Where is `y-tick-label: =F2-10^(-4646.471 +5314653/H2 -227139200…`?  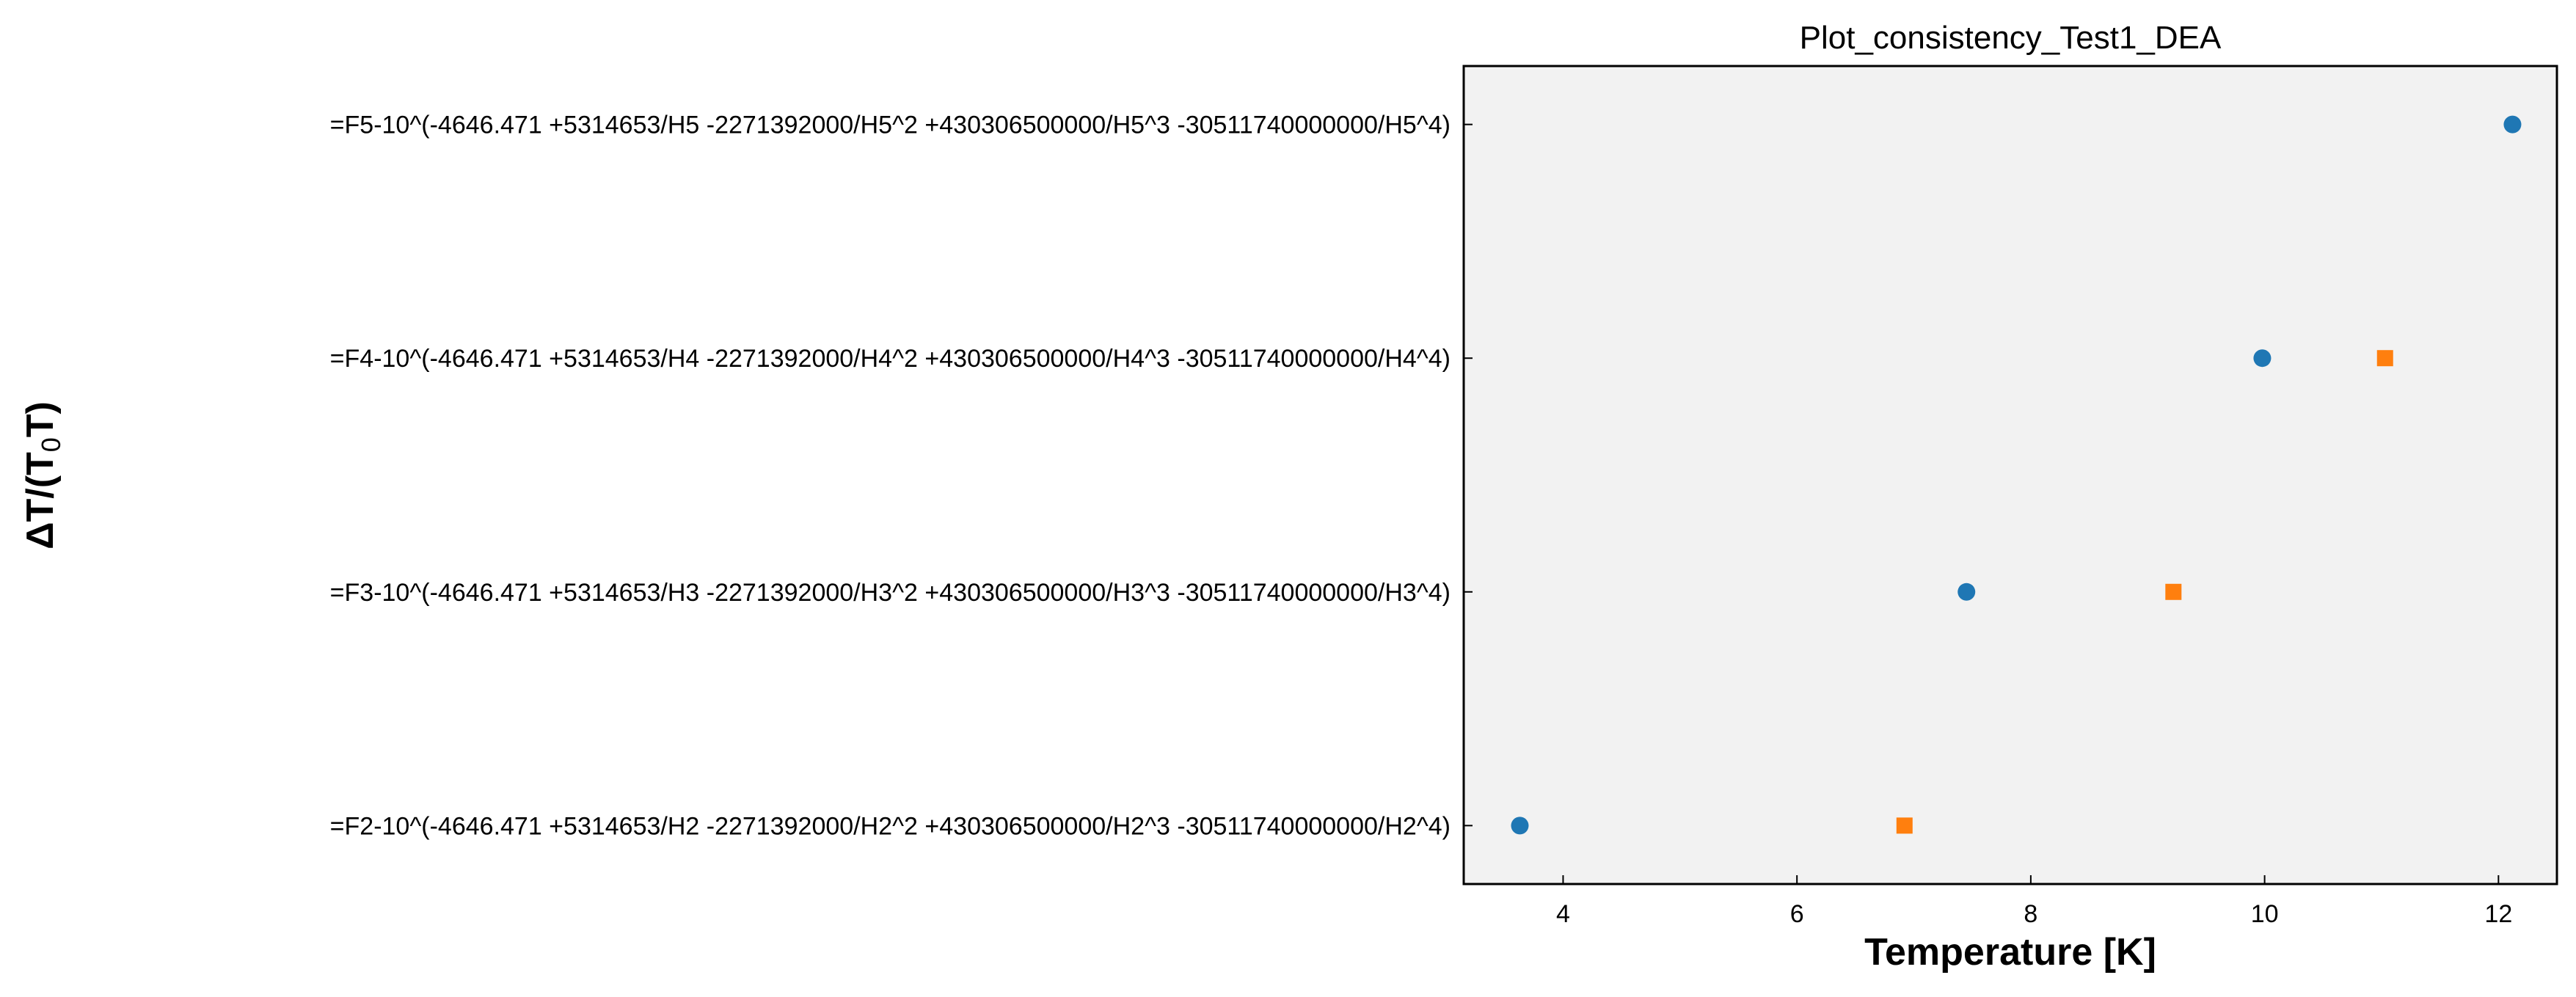 y-tick-label: =F2-10^(-4646.471 +5314653/H2 -227139200… is located at coordinates (891, 826).